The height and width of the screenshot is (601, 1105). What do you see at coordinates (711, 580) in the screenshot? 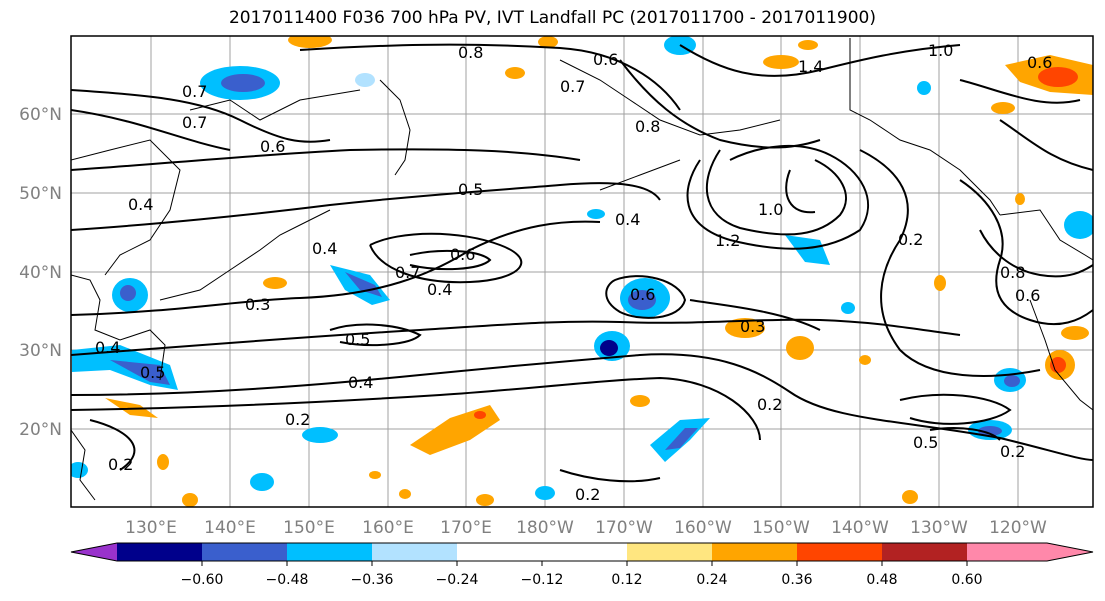
I see `colorbar-tick-label: 0.24` at bounding box center [711, 580].